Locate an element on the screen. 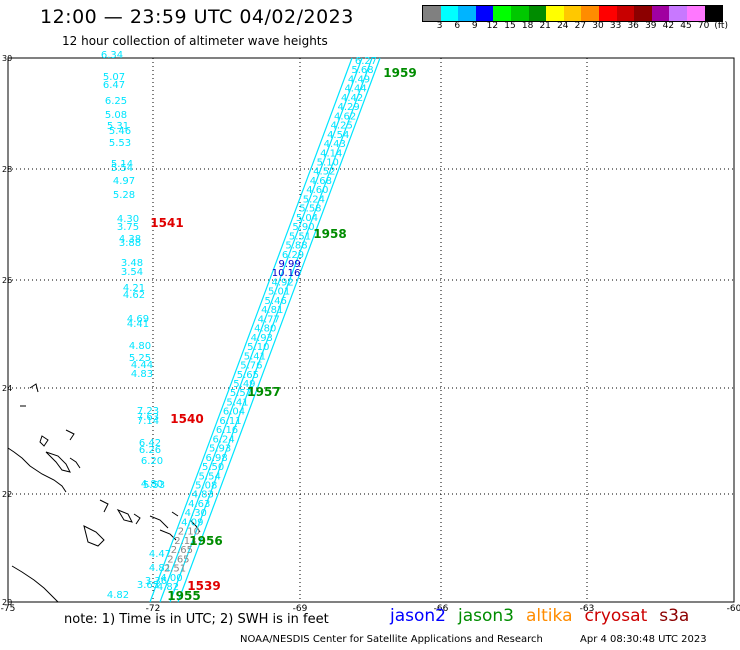  wave-height-label: 3.65 is located at coordinates (148, 585).